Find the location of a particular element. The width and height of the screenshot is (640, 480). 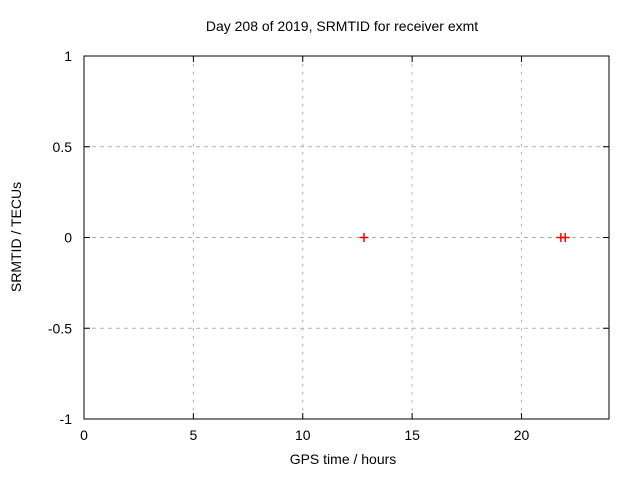

x-tick-label: 10 is located at coordinates (303, 435).